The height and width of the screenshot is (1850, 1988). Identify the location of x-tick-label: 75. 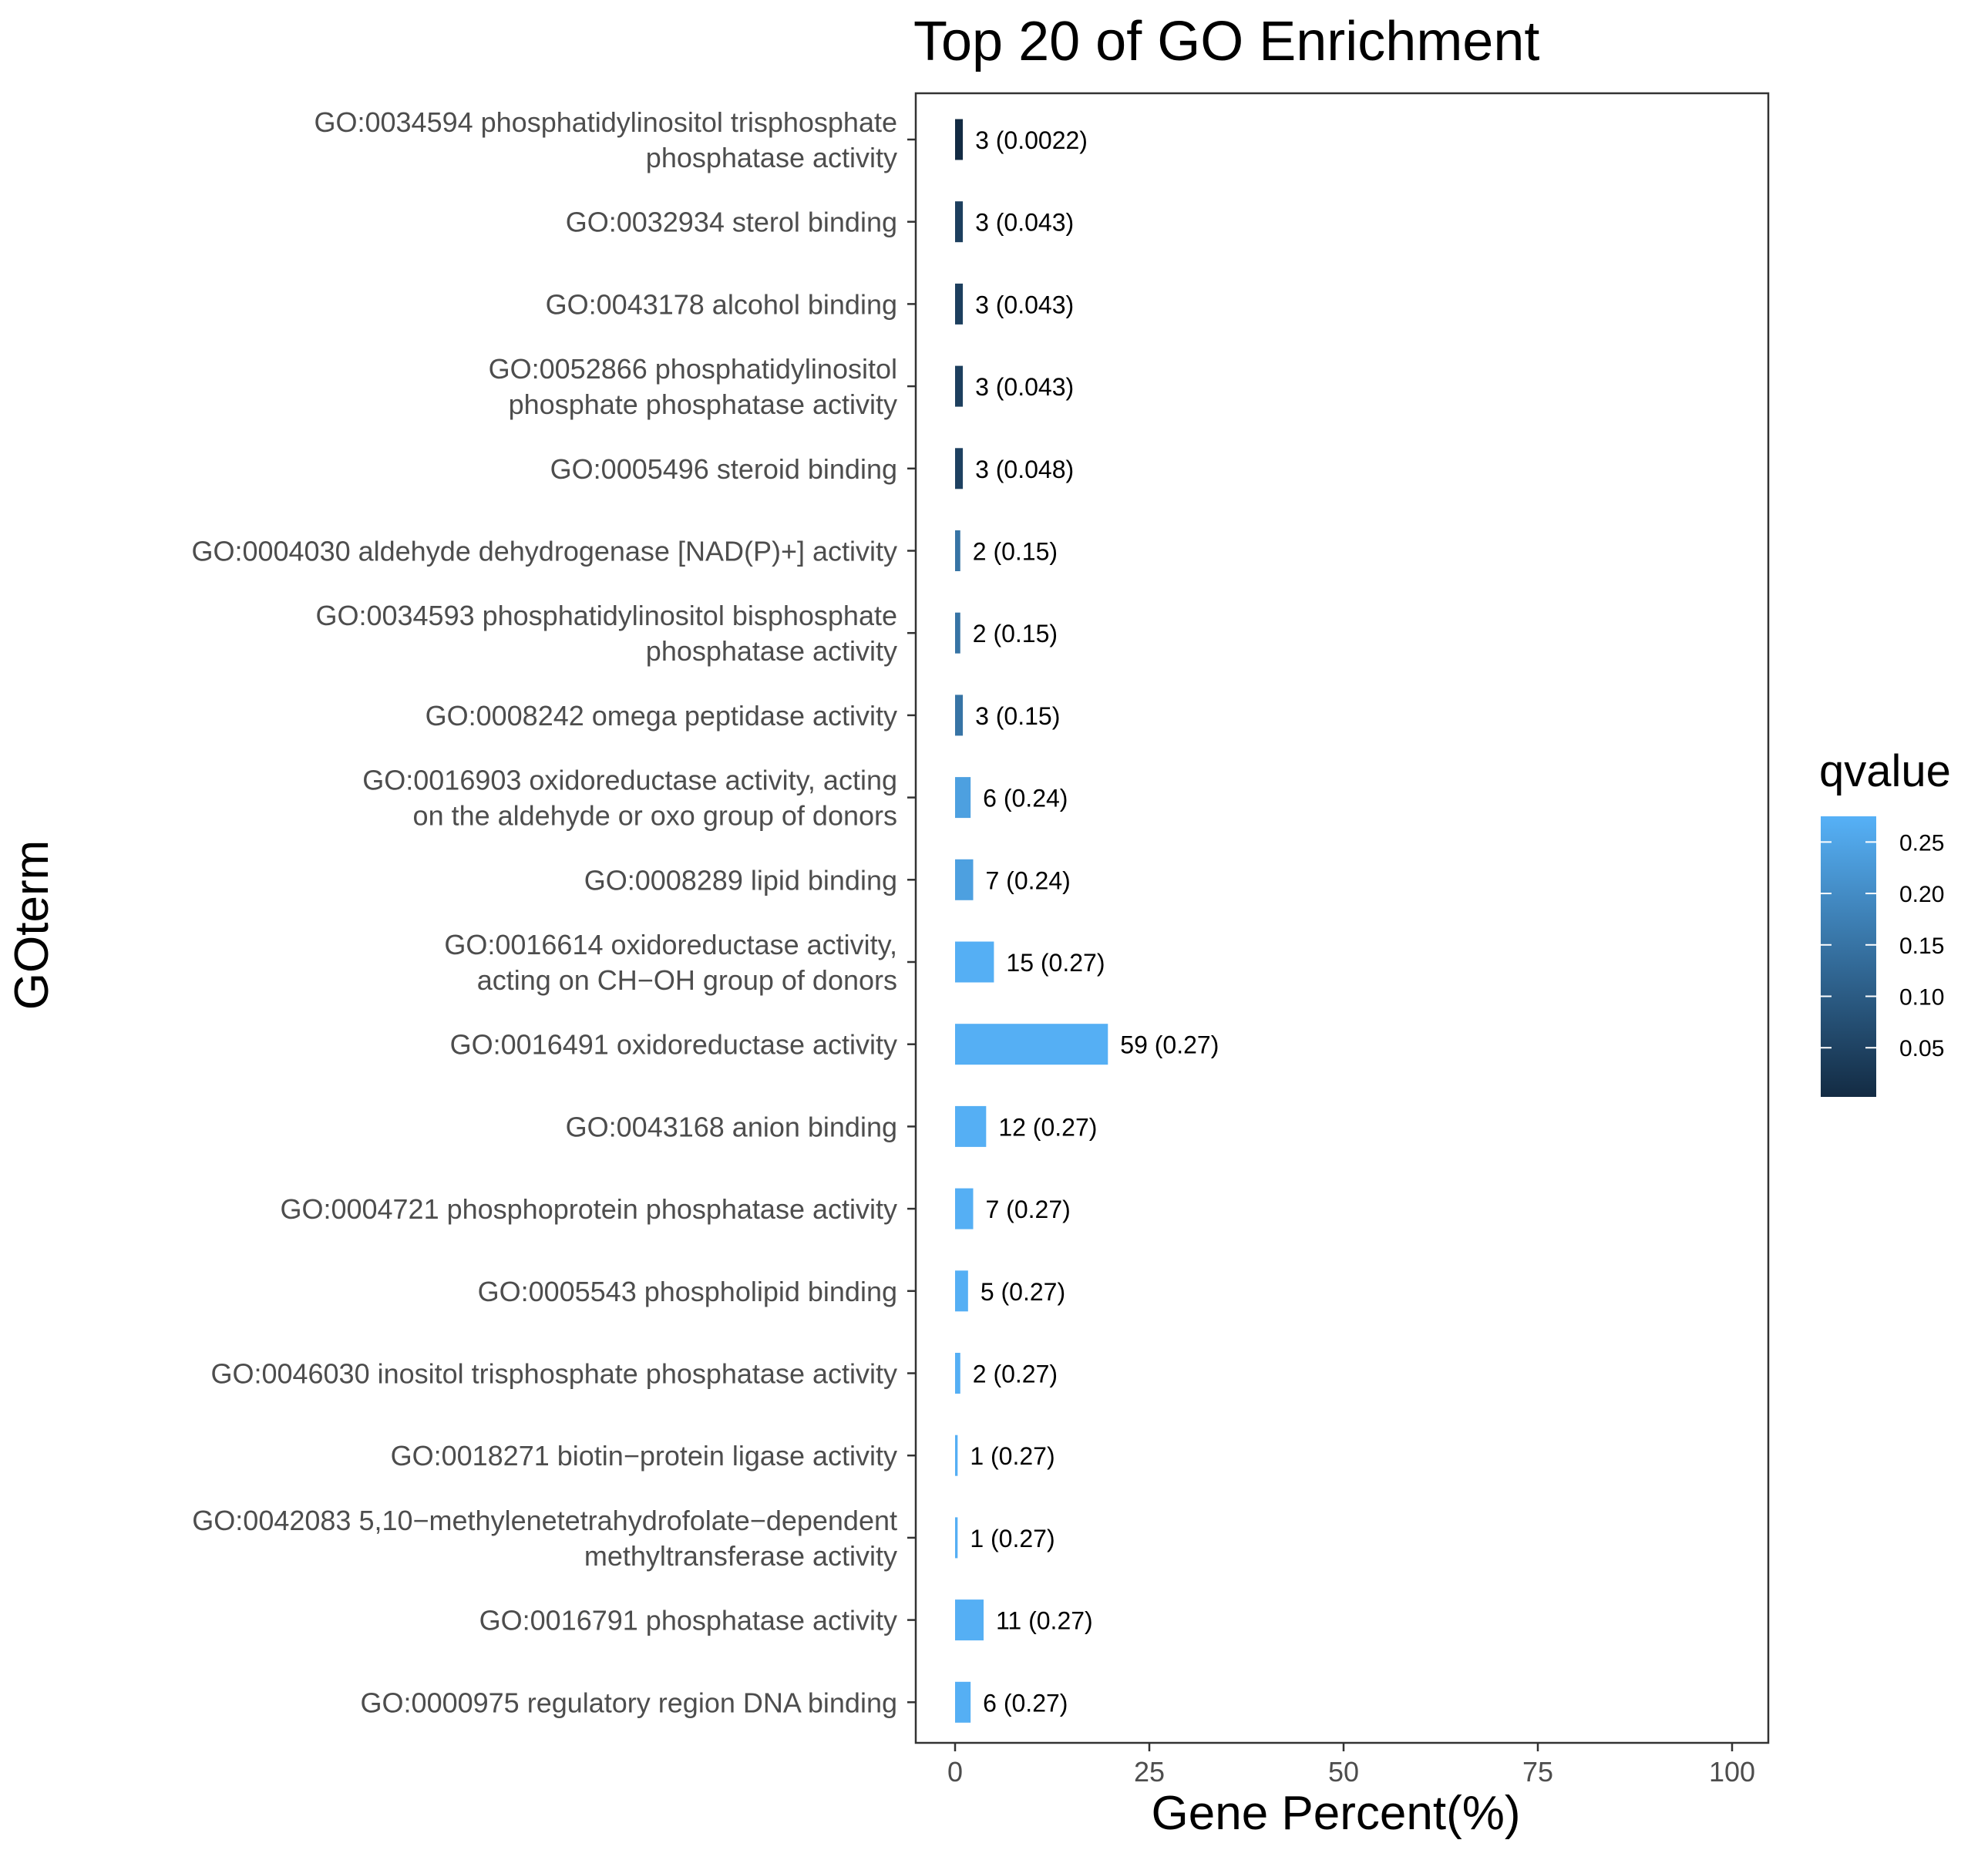
(1537, 1772).